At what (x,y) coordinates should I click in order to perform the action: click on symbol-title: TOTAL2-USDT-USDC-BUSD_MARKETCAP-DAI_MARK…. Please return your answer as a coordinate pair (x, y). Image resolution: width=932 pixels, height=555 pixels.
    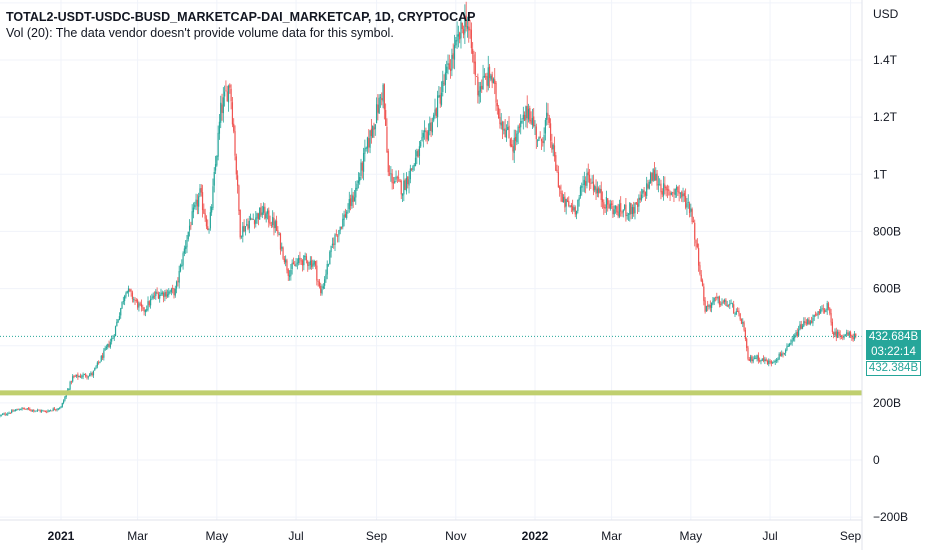
    Looking at the image, I should click on (241, 17).